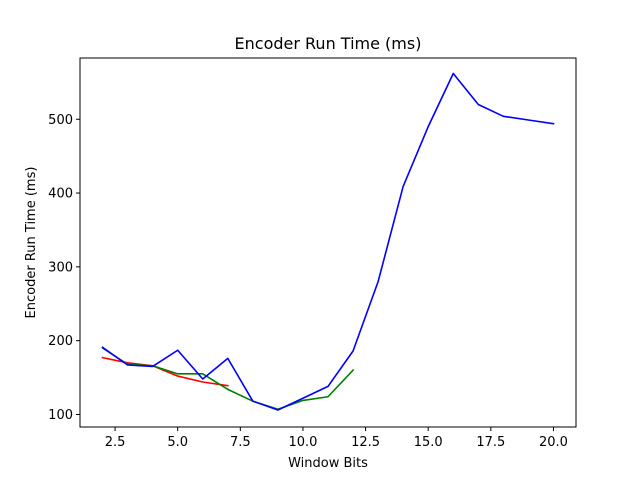  Describe the element at coordinates (428, 442) in the screenshot. I see `x-tick-label: 15.0` at that location.